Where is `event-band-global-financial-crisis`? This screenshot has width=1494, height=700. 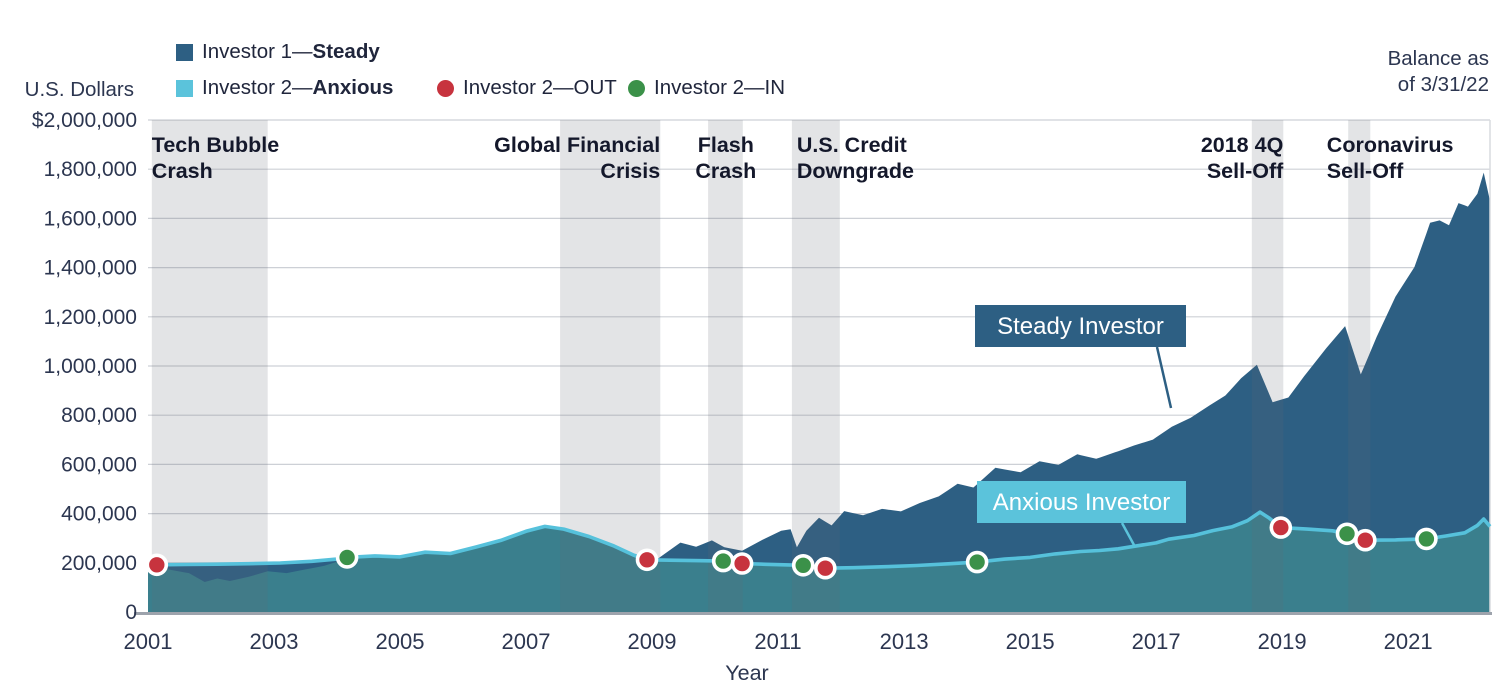
event-band-global-financial-crisis is located at coordinates (610, 366).